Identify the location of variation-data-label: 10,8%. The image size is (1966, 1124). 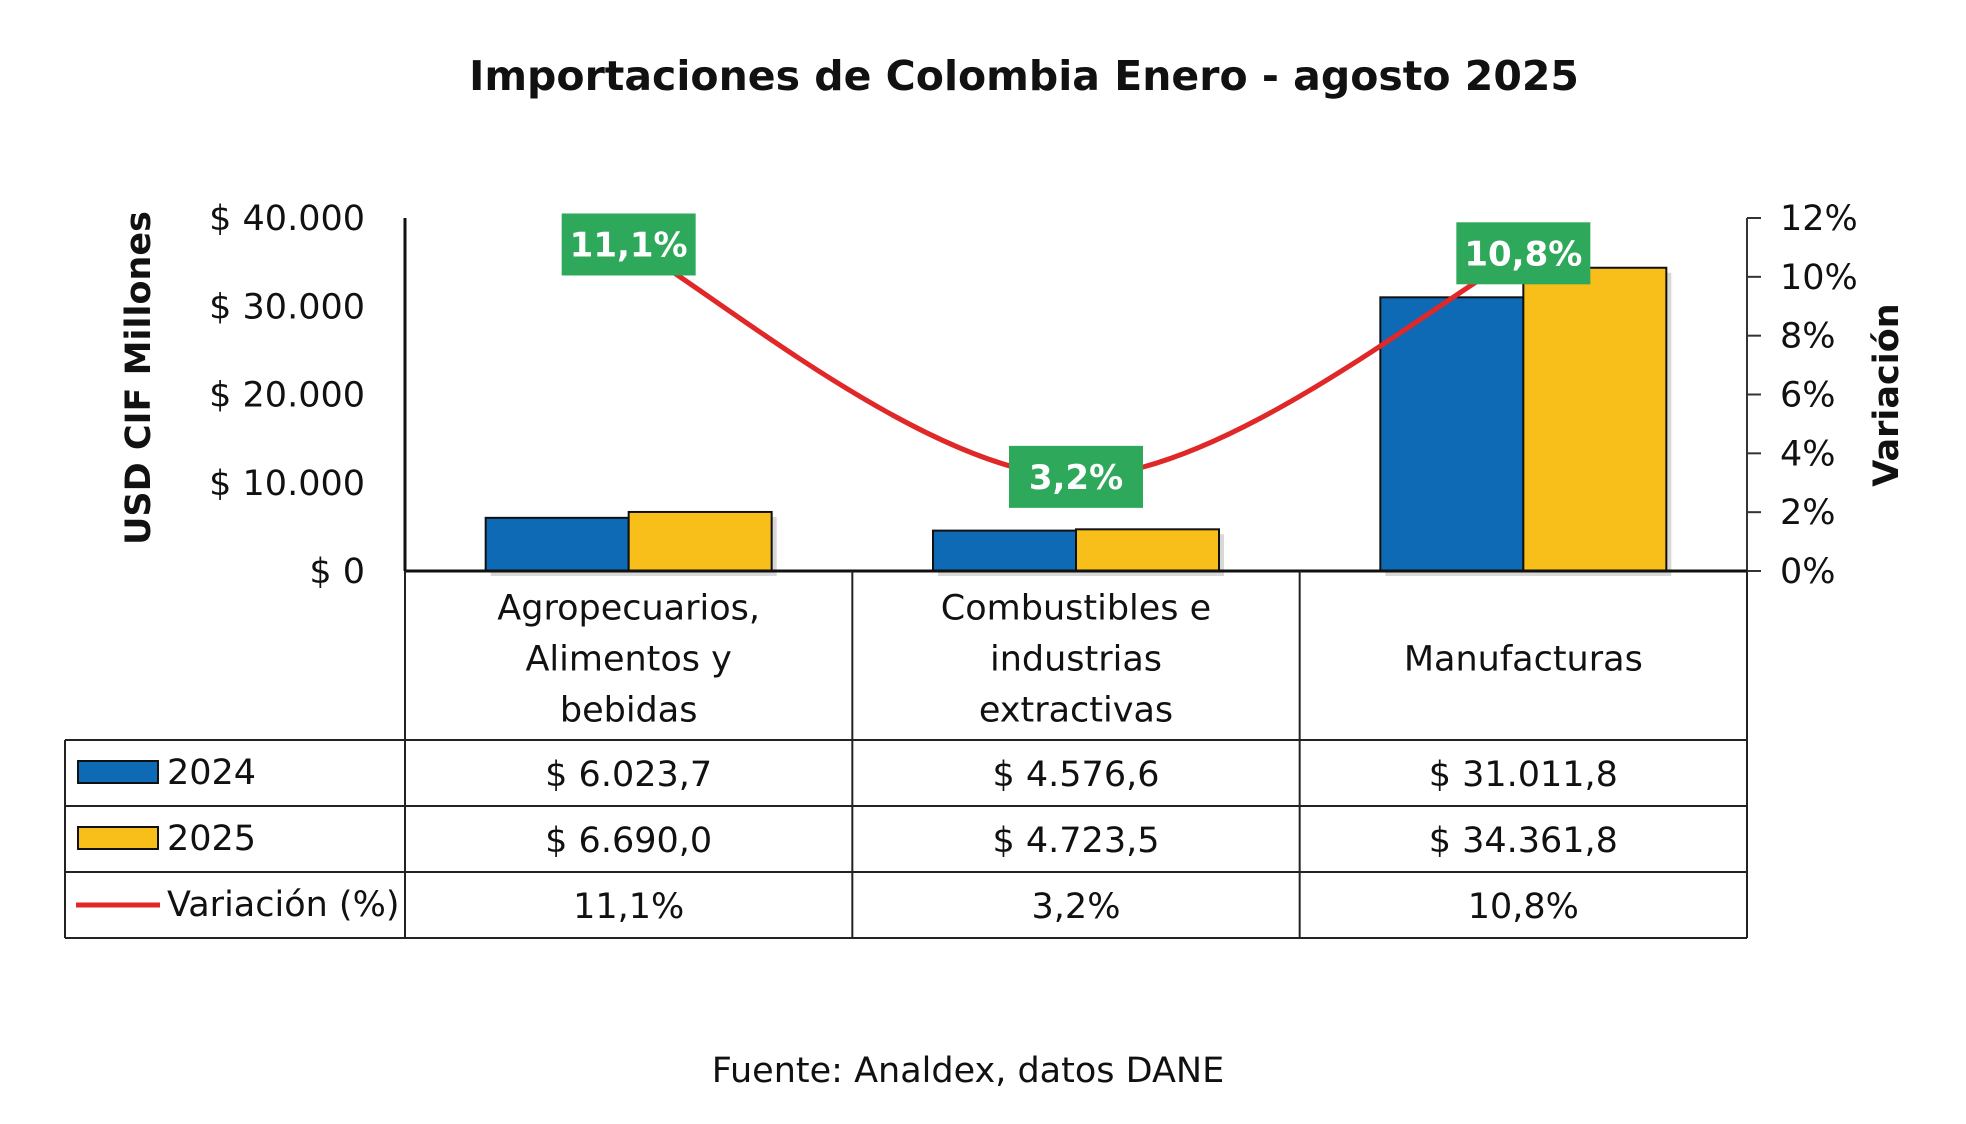
(1523, 253).